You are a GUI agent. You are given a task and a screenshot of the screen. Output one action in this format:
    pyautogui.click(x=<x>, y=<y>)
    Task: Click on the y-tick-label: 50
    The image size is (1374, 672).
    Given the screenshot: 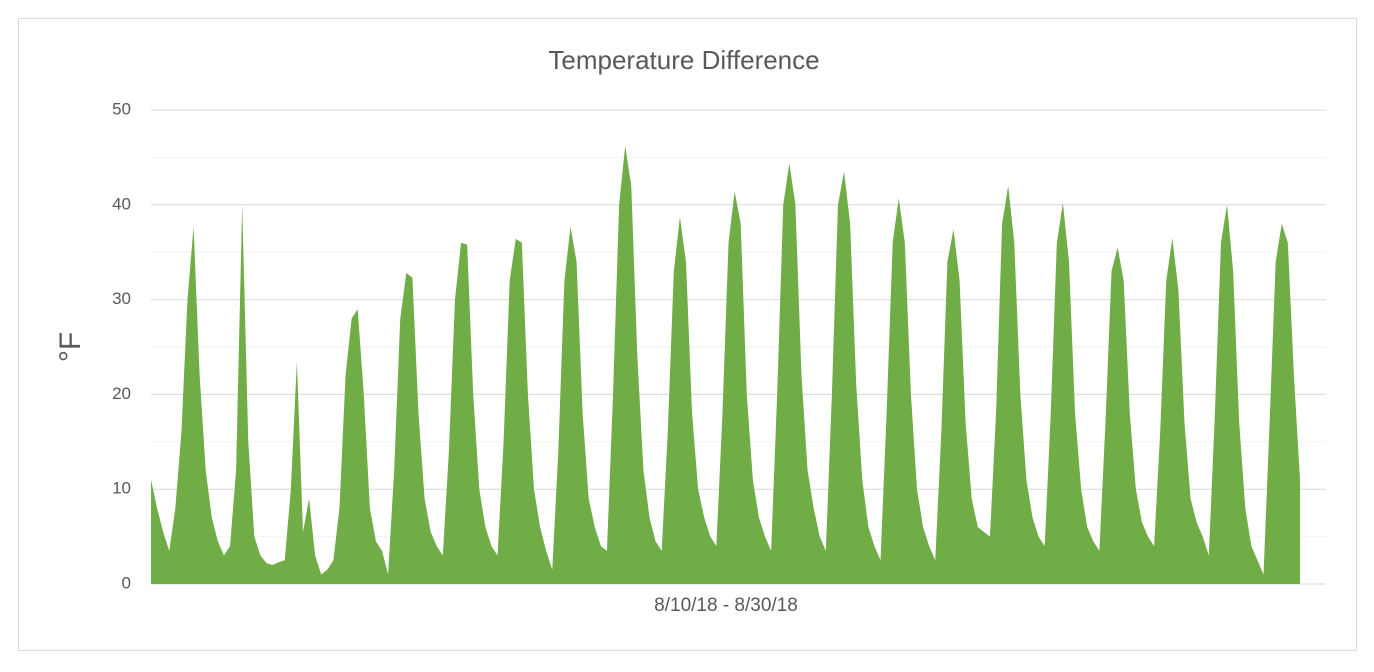 What is the action you would take?
    pyautogui.click(x=121, y=108)
    